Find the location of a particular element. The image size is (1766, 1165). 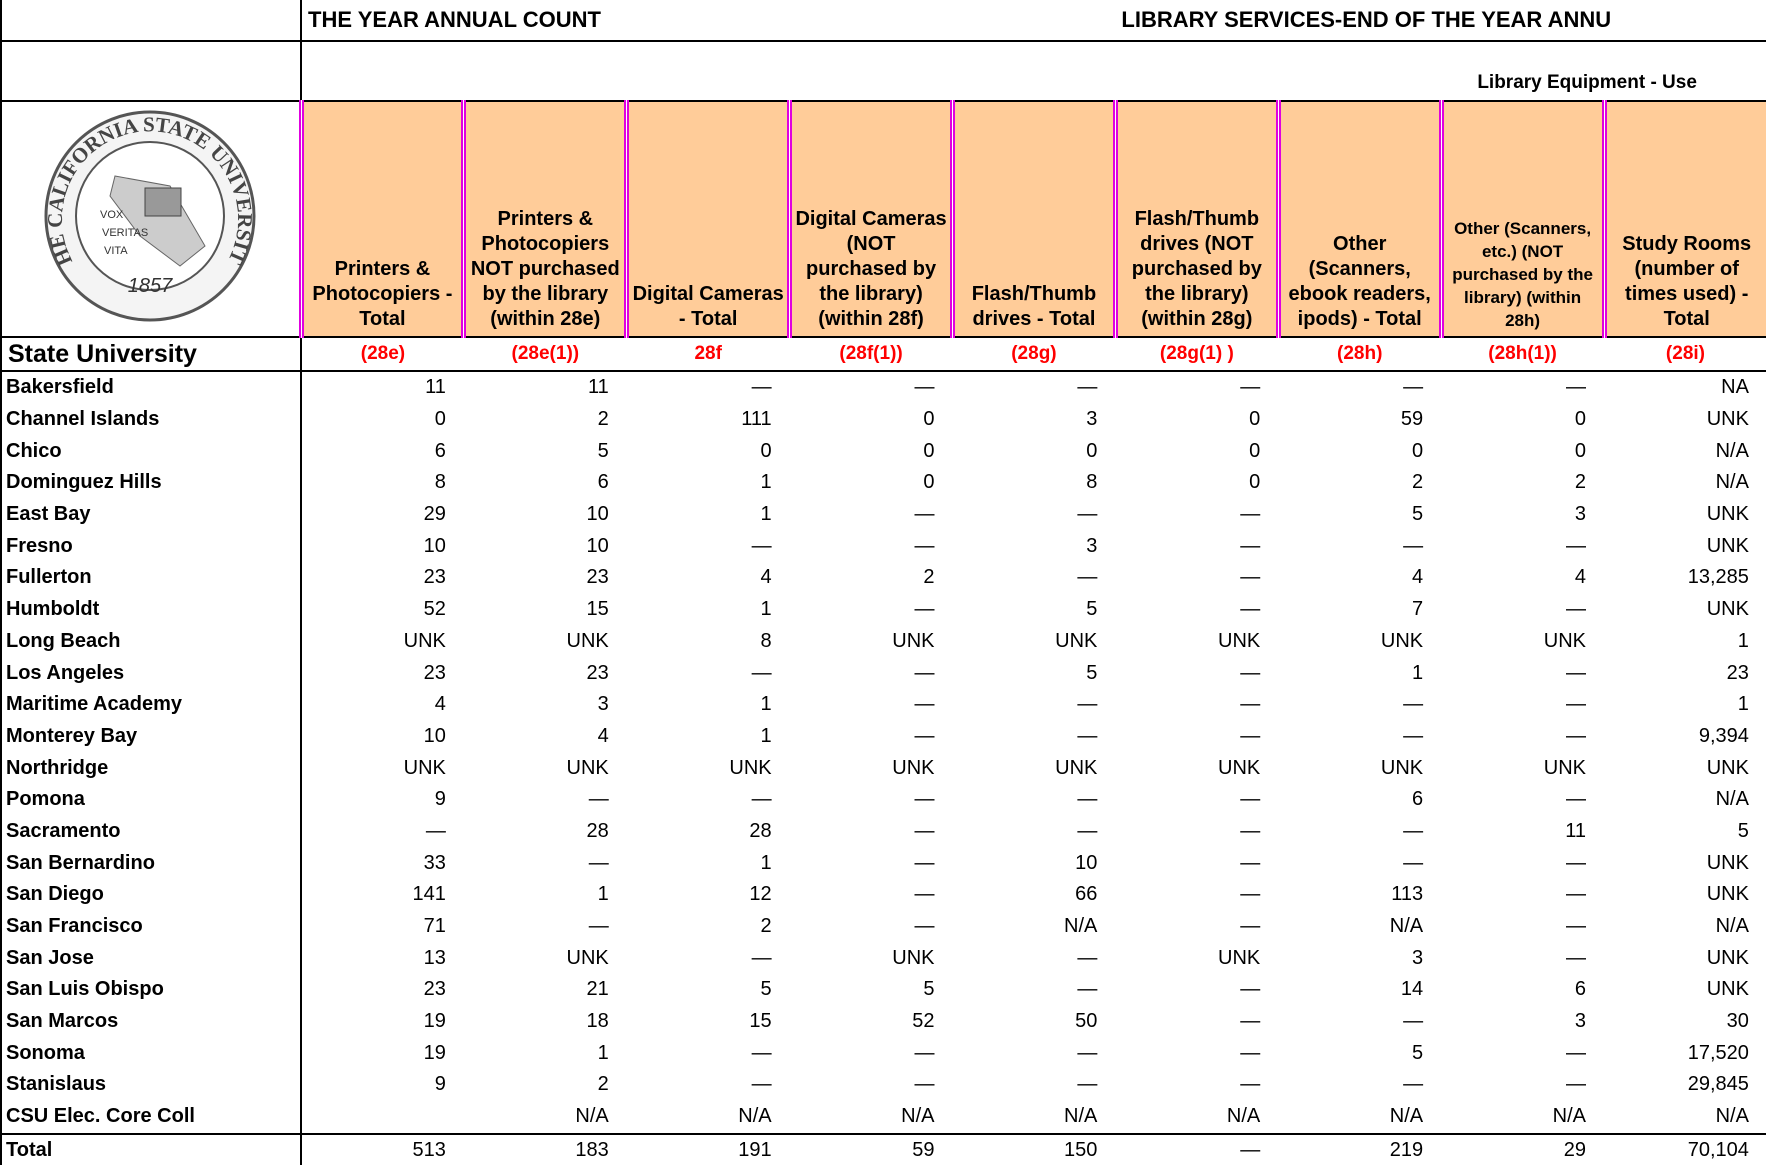

value-cell: 141 is located at coordinates (429, 894).